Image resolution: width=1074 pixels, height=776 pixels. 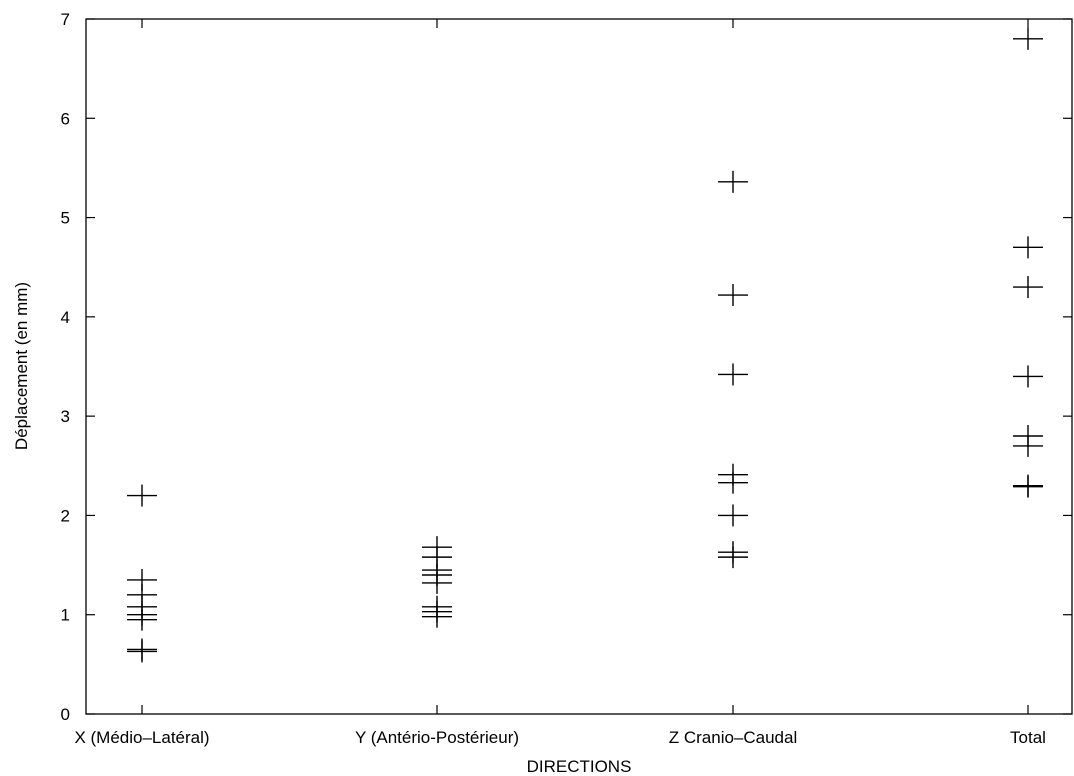 I want to click on x-tick-label: Z Cranio–Caudal, so click(x=733, y=737).